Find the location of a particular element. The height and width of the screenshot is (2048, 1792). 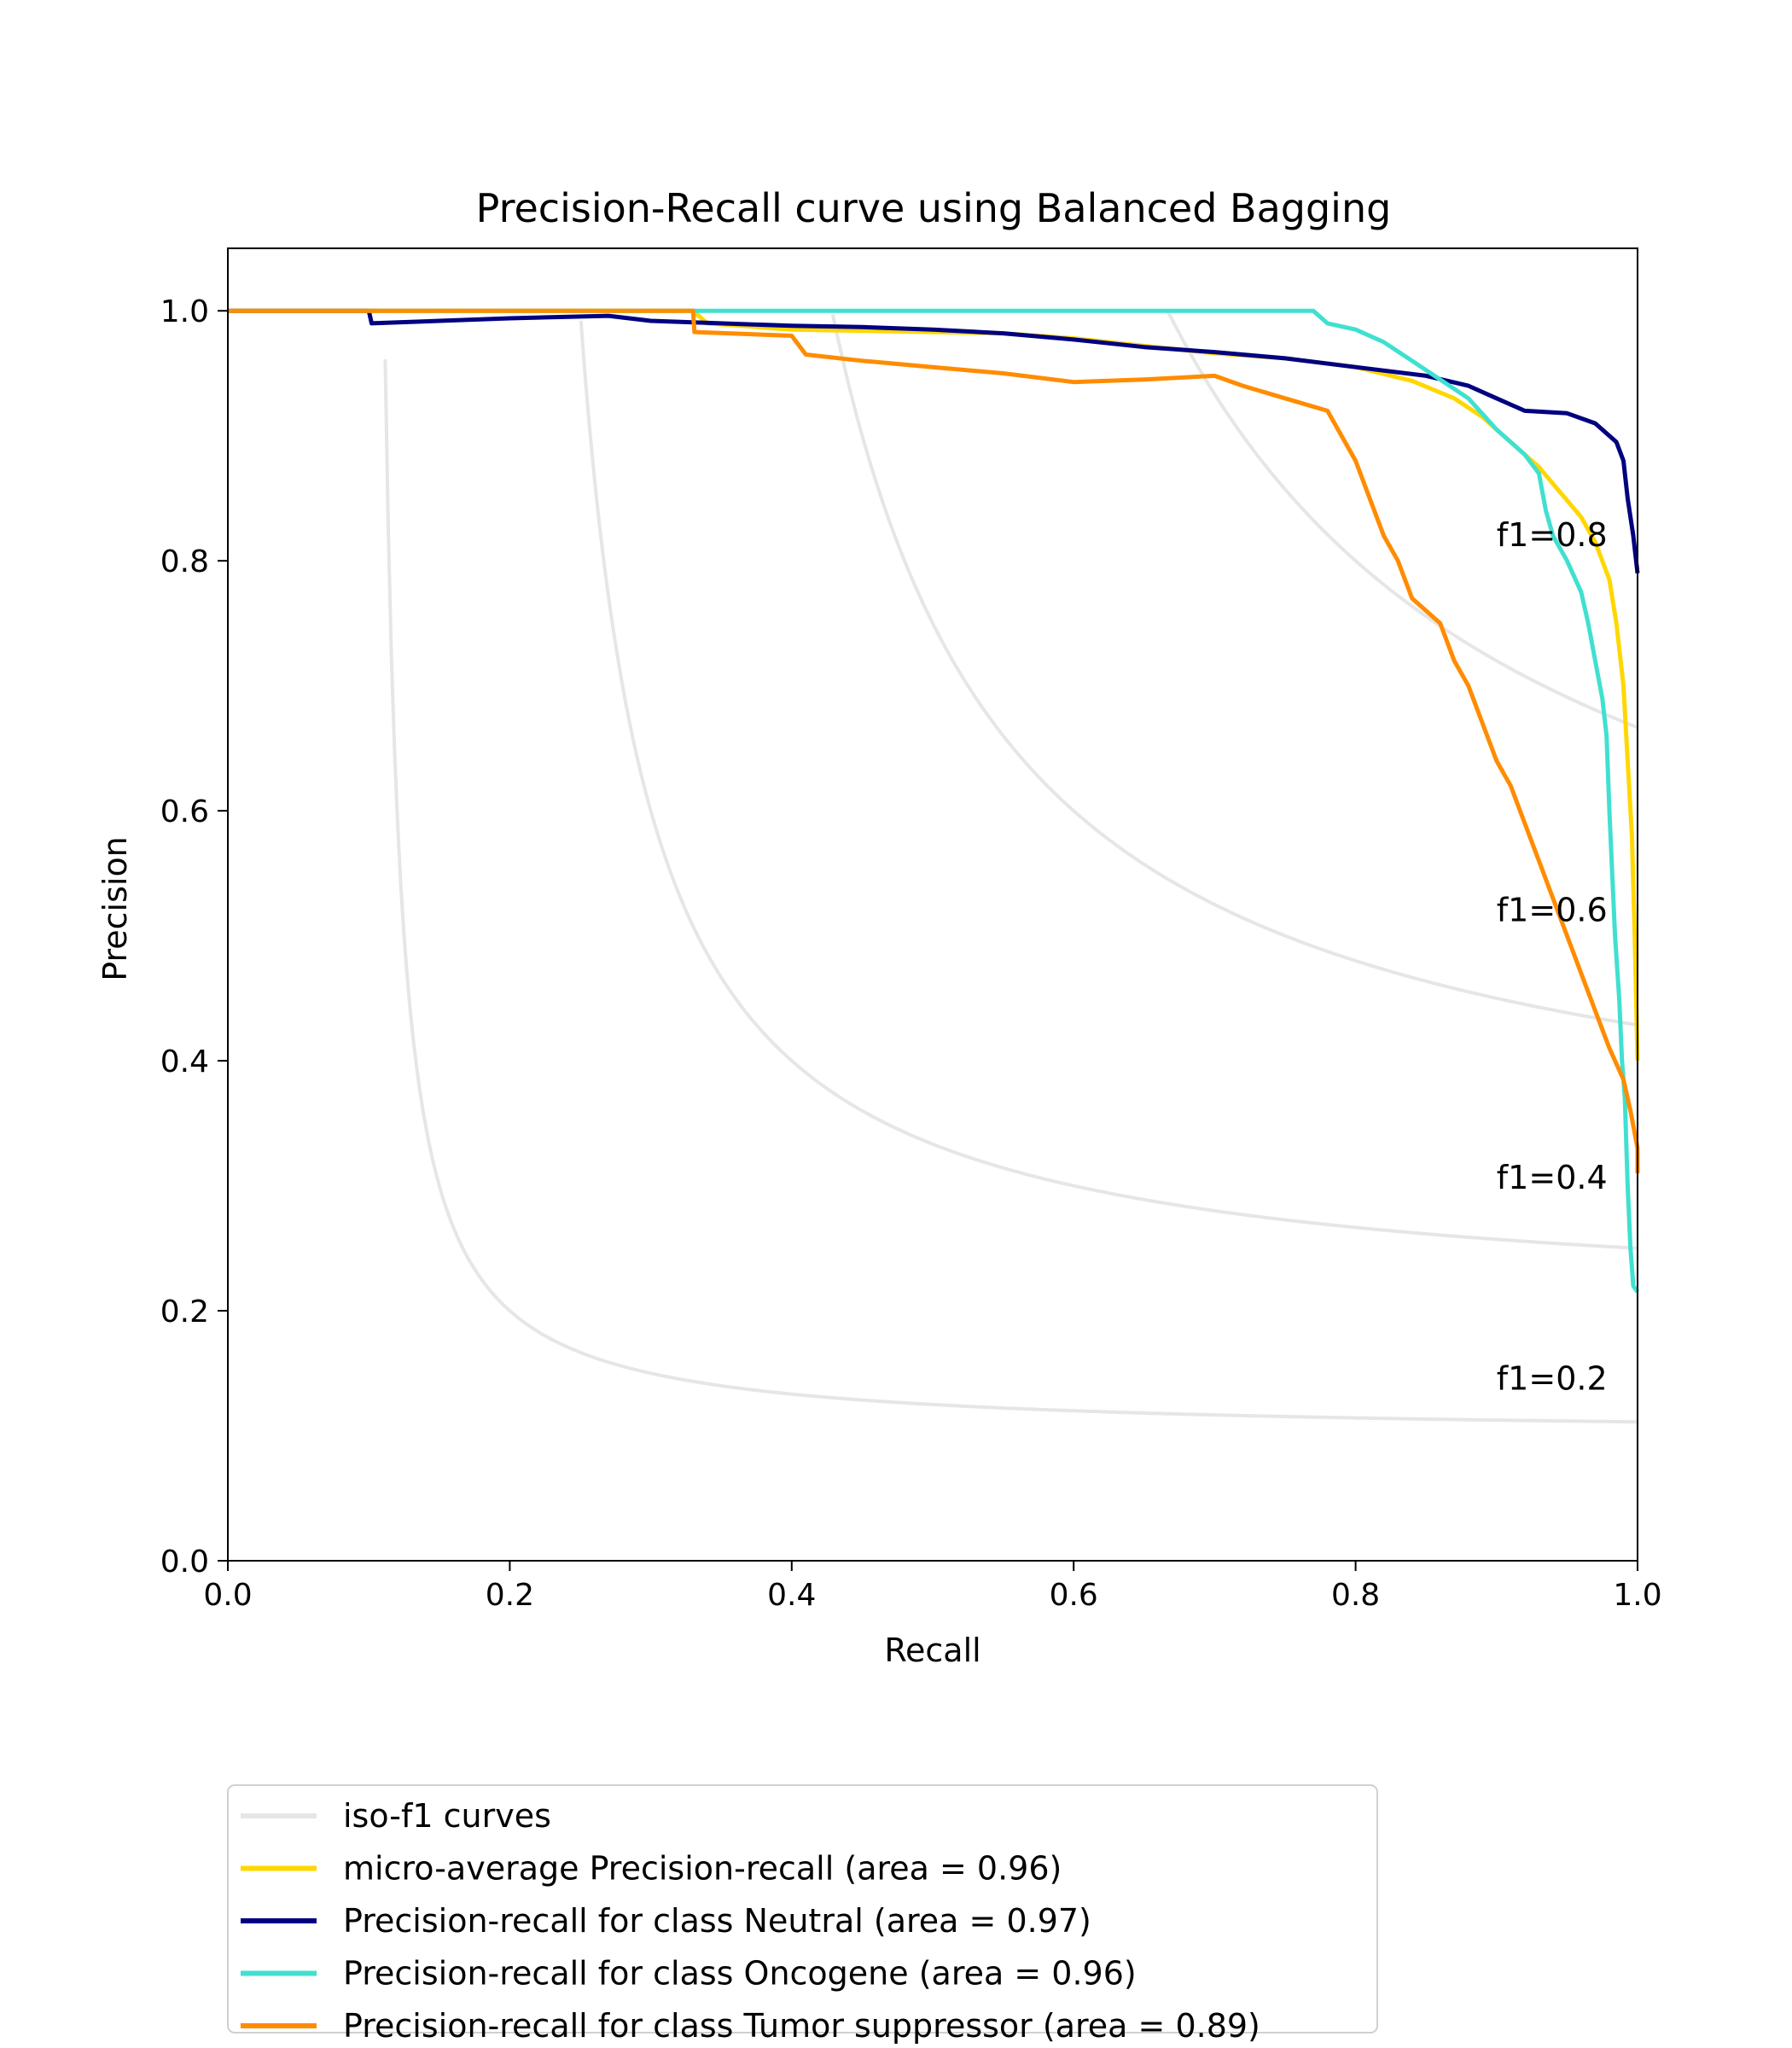

iso-f1-label: f1=0.8 is located at coordinates (1552, 535).